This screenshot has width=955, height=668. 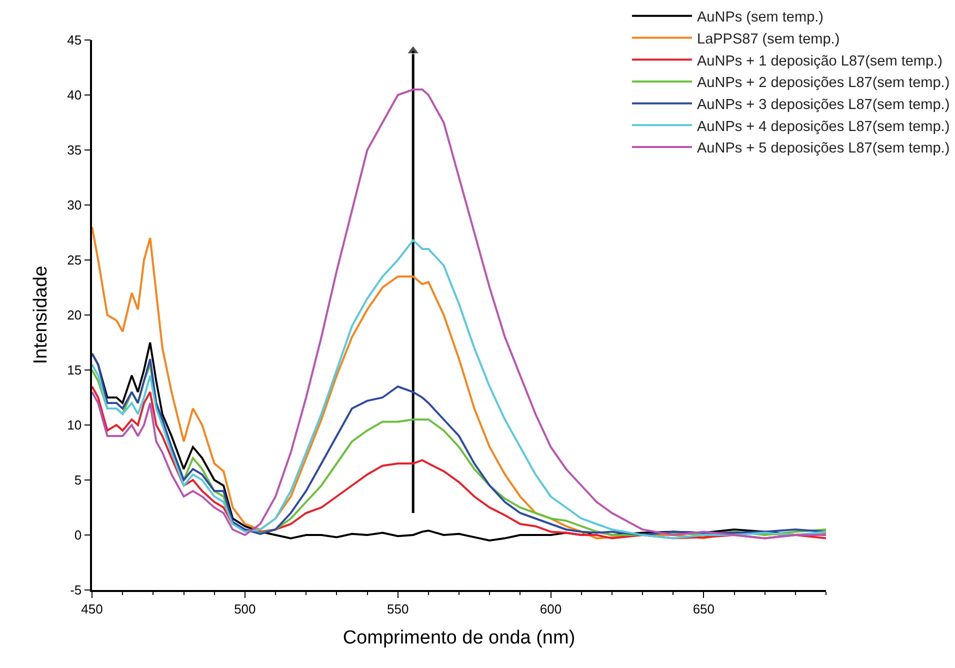 What do you see at coordinates (41, 315) in the screenshot?
I see `y-axis-title: Intensidade` at bounding box center [41, 315].